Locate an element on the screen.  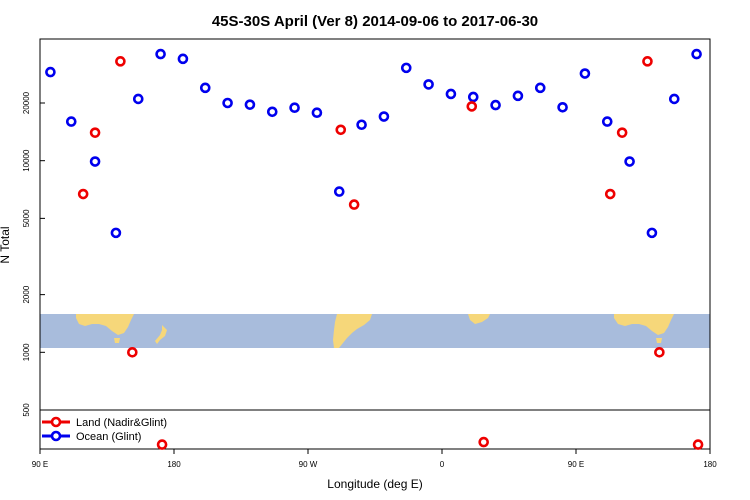
map-land-new-zealand is located at coordinates (161, 334).